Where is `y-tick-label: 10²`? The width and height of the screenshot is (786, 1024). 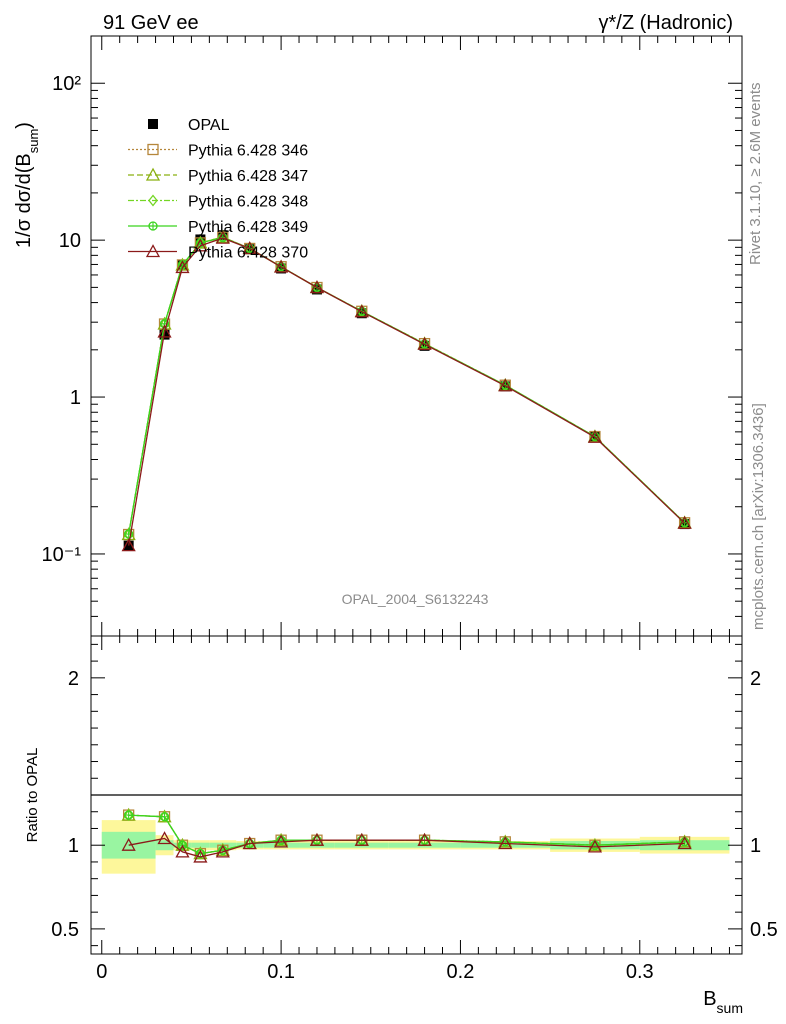 y-tick-label: 10² is located at coordinates (66, 84).